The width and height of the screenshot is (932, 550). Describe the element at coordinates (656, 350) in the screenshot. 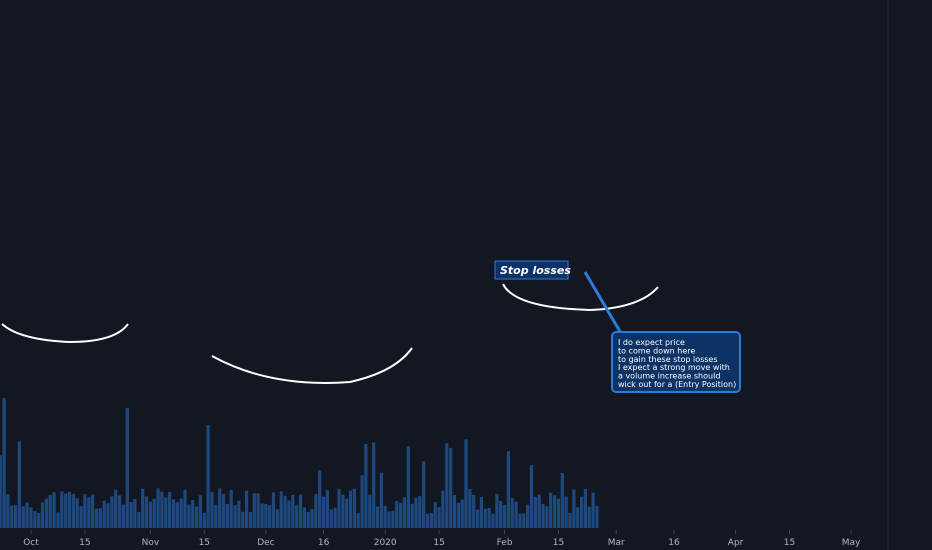

I see `note-line: to come down here` at that location.